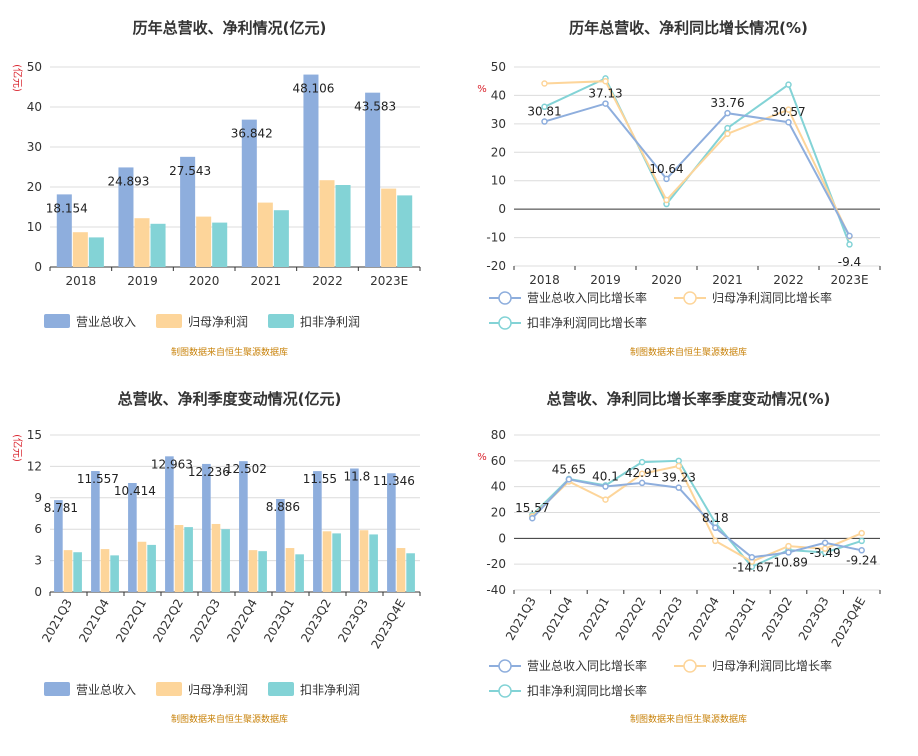  What do you see at coordinates (690, 298) in the screenshot?
I see `legend-marker-net-profit` at bounding box center [690, 298].